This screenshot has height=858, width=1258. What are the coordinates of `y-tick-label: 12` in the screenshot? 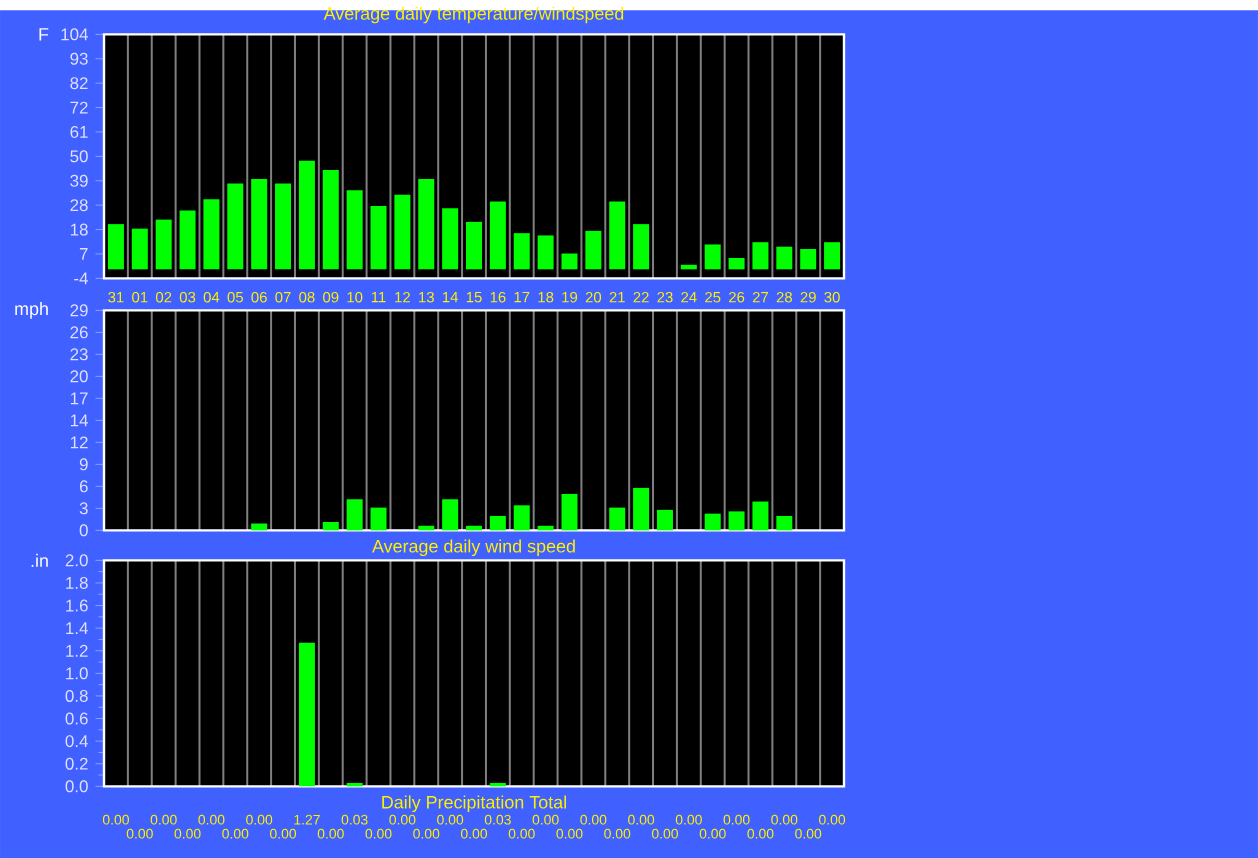 It's located at (79, 442).